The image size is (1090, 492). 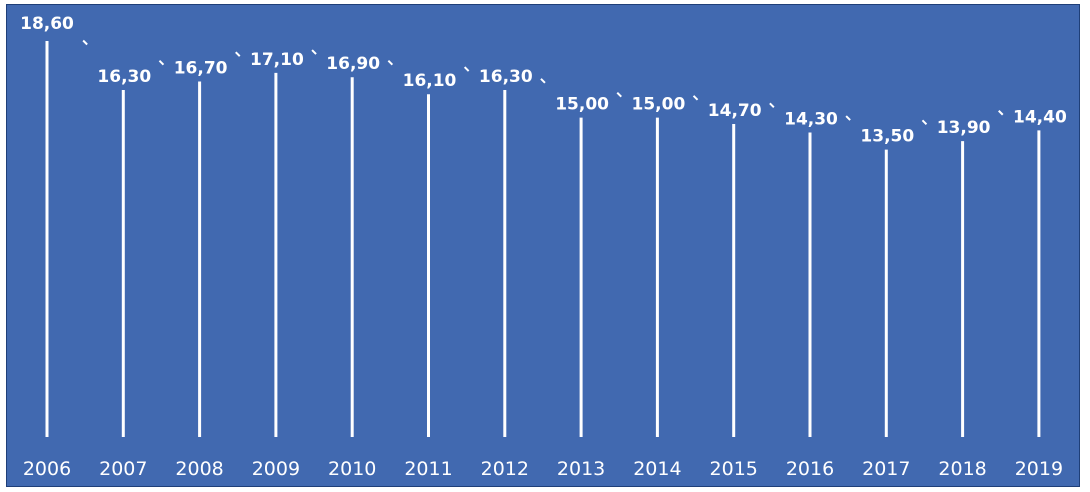 I want to click on data-label-2009: 17,10, so click(x=277, y=60).